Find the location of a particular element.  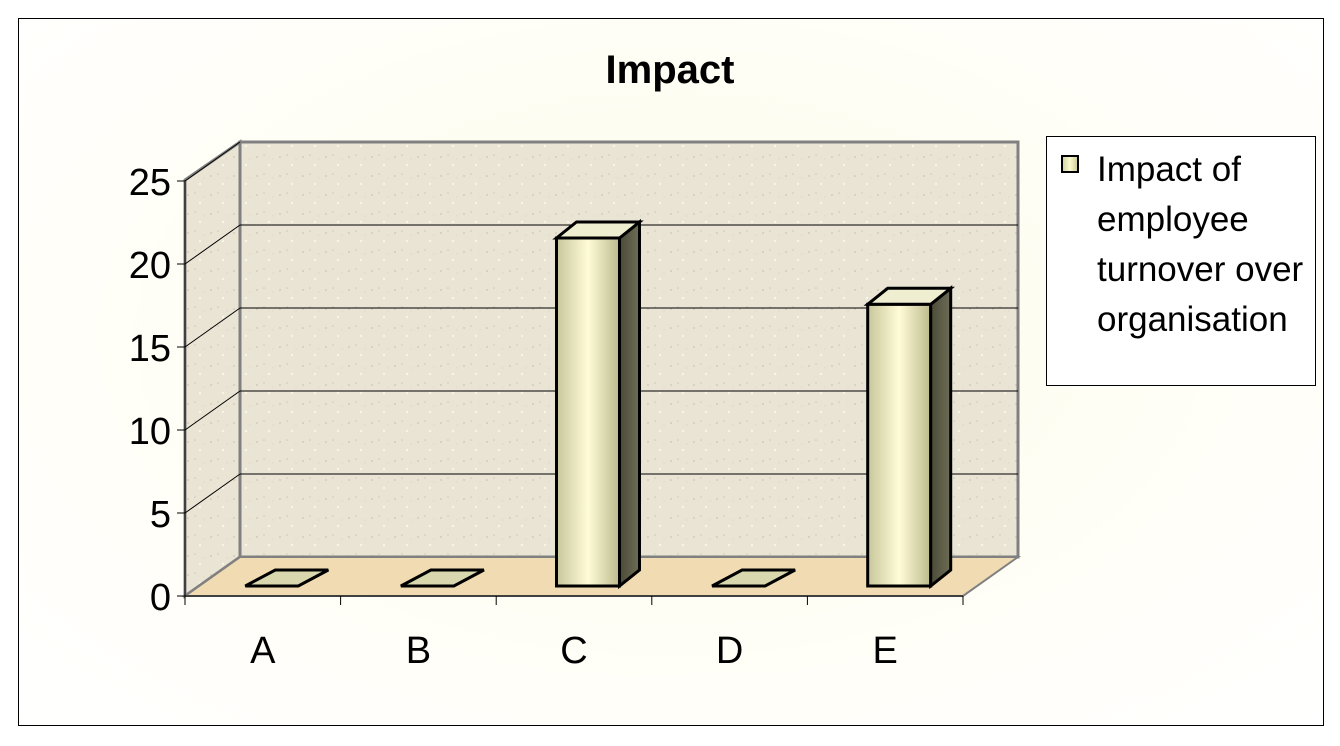

y-tick-label: 20 is located at coordinates (150, 266).